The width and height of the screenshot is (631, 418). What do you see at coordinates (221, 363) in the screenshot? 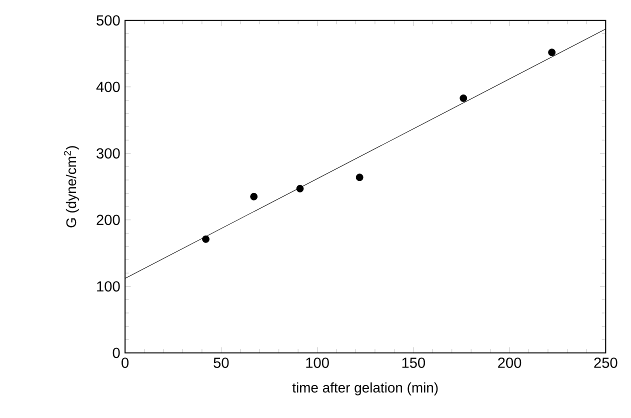
I see `x-tick-label: 50` at bounding box center [221, 363].